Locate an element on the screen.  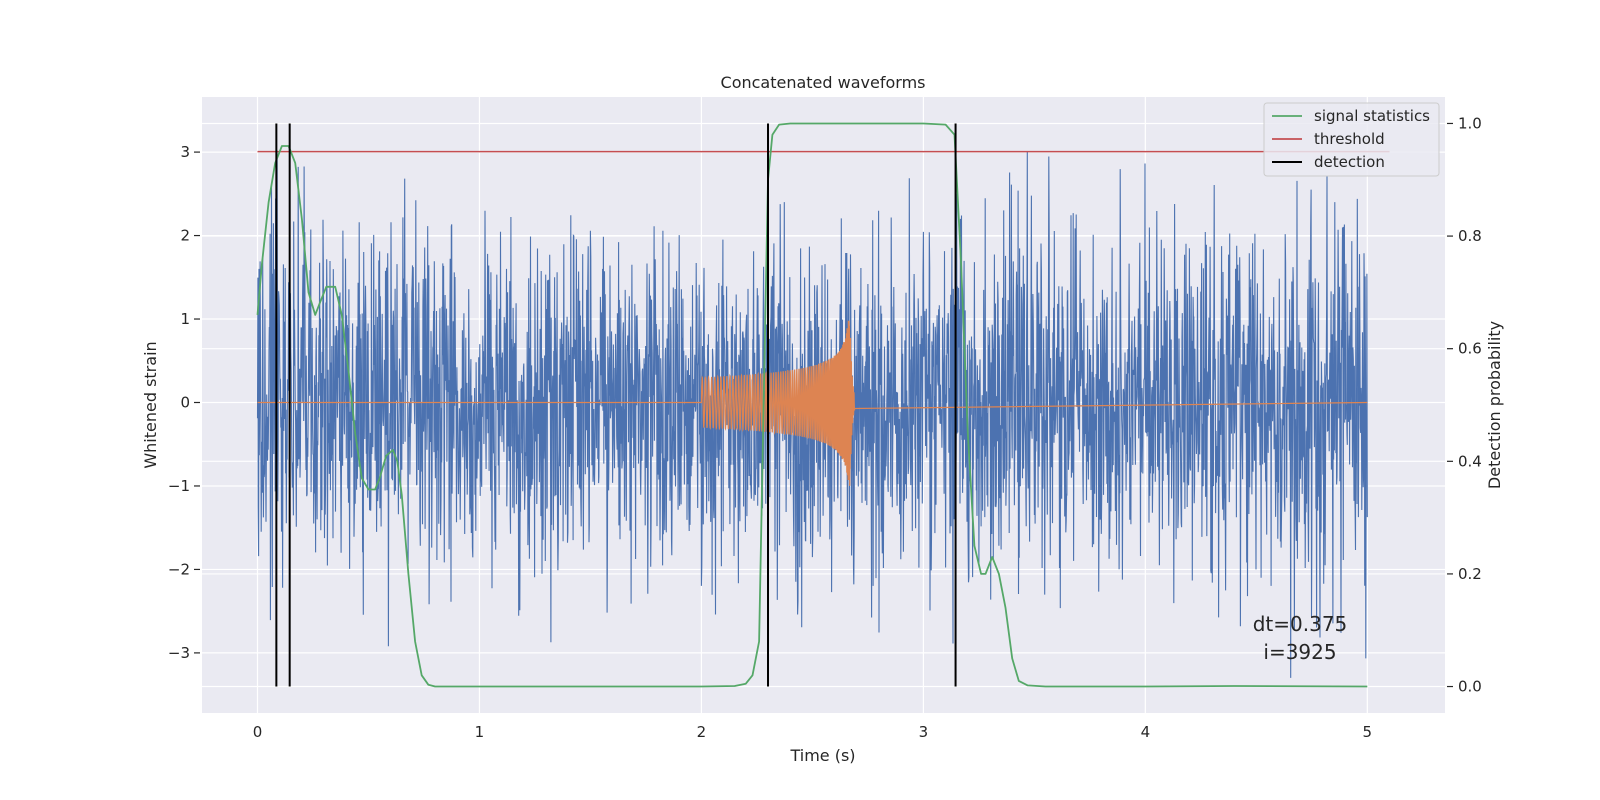
y2-tick-label: 0.8 is located at coordinates (1470, 236).